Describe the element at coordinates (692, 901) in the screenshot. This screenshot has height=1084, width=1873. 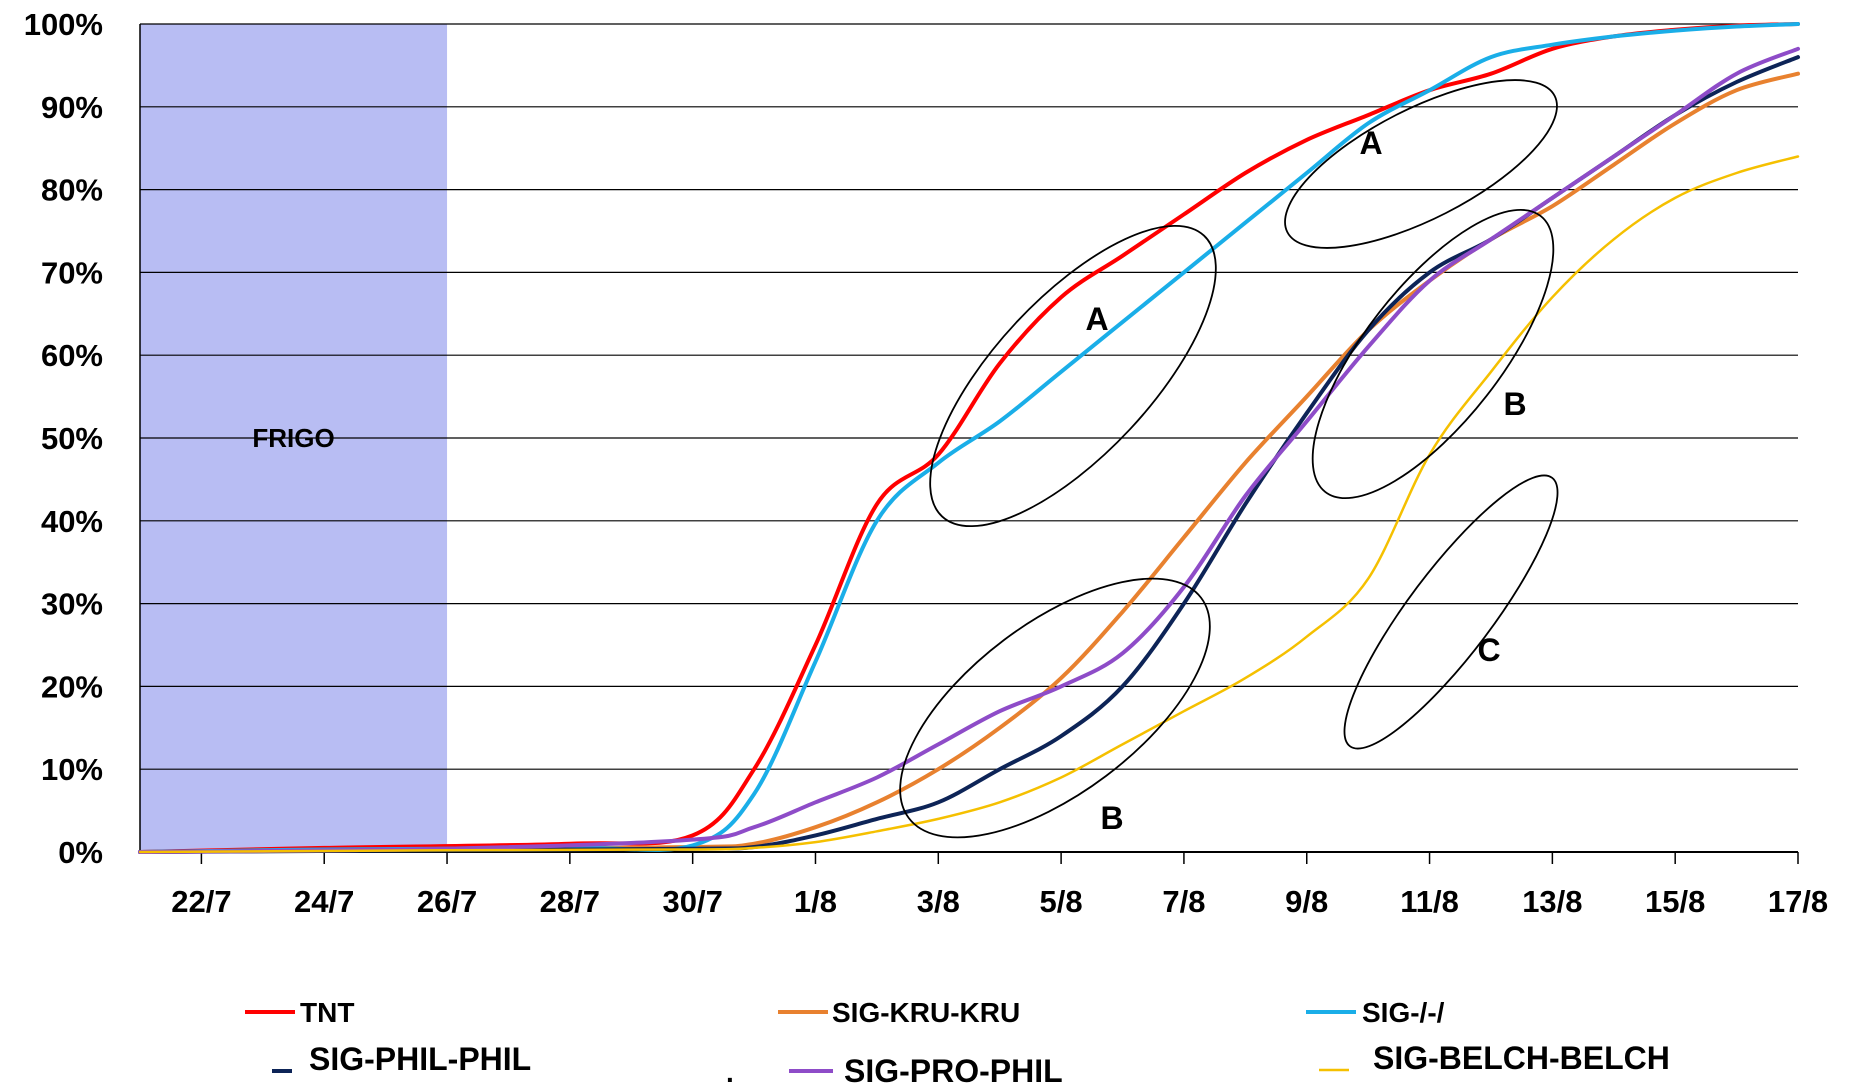
I see `x-tick-label: 30/7` at that location.